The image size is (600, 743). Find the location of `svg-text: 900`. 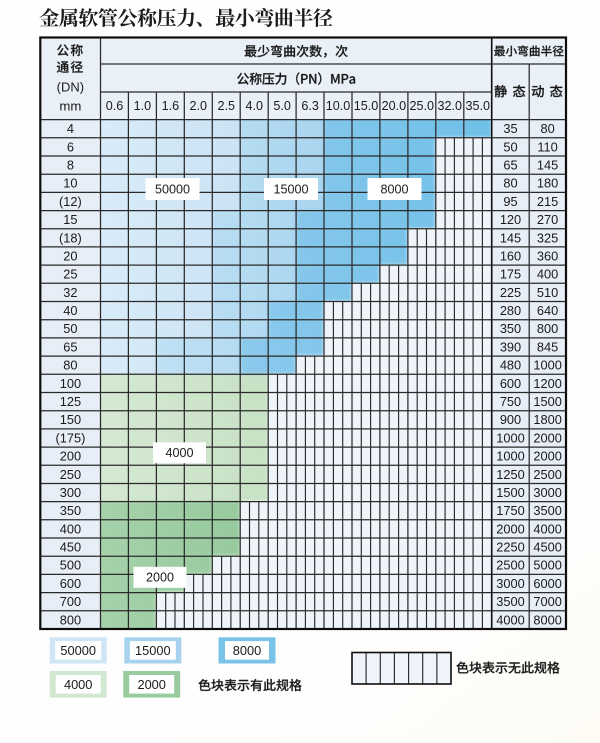

svg-text: 900 is located at coordinates (510, 419).